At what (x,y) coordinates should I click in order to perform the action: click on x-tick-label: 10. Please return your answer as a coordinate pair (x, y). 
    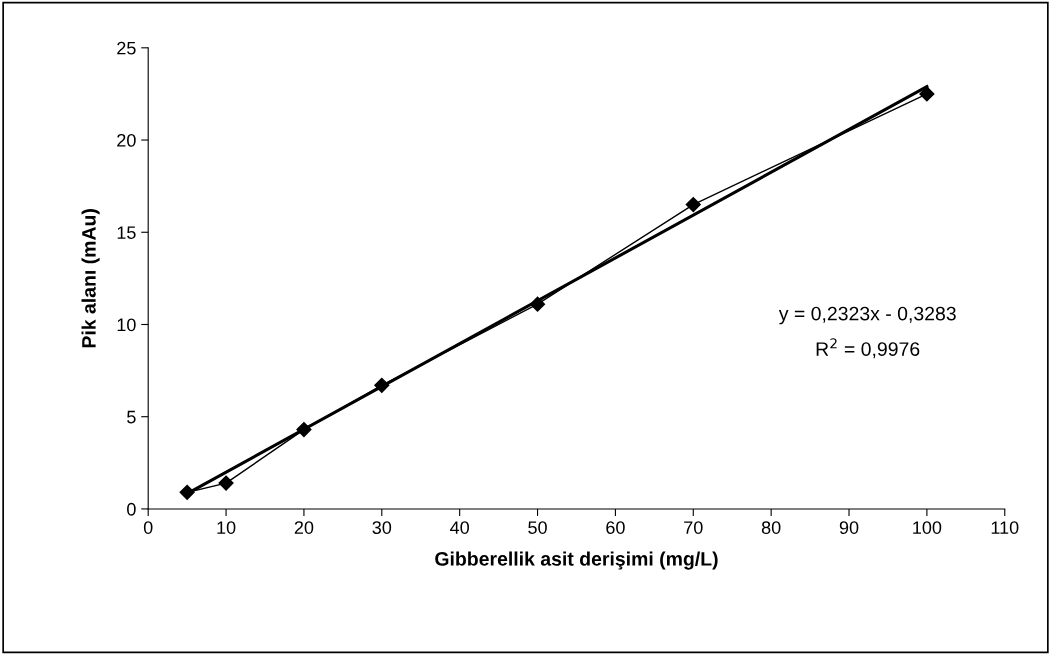
    Looking at the image, I should click on (226, 527).